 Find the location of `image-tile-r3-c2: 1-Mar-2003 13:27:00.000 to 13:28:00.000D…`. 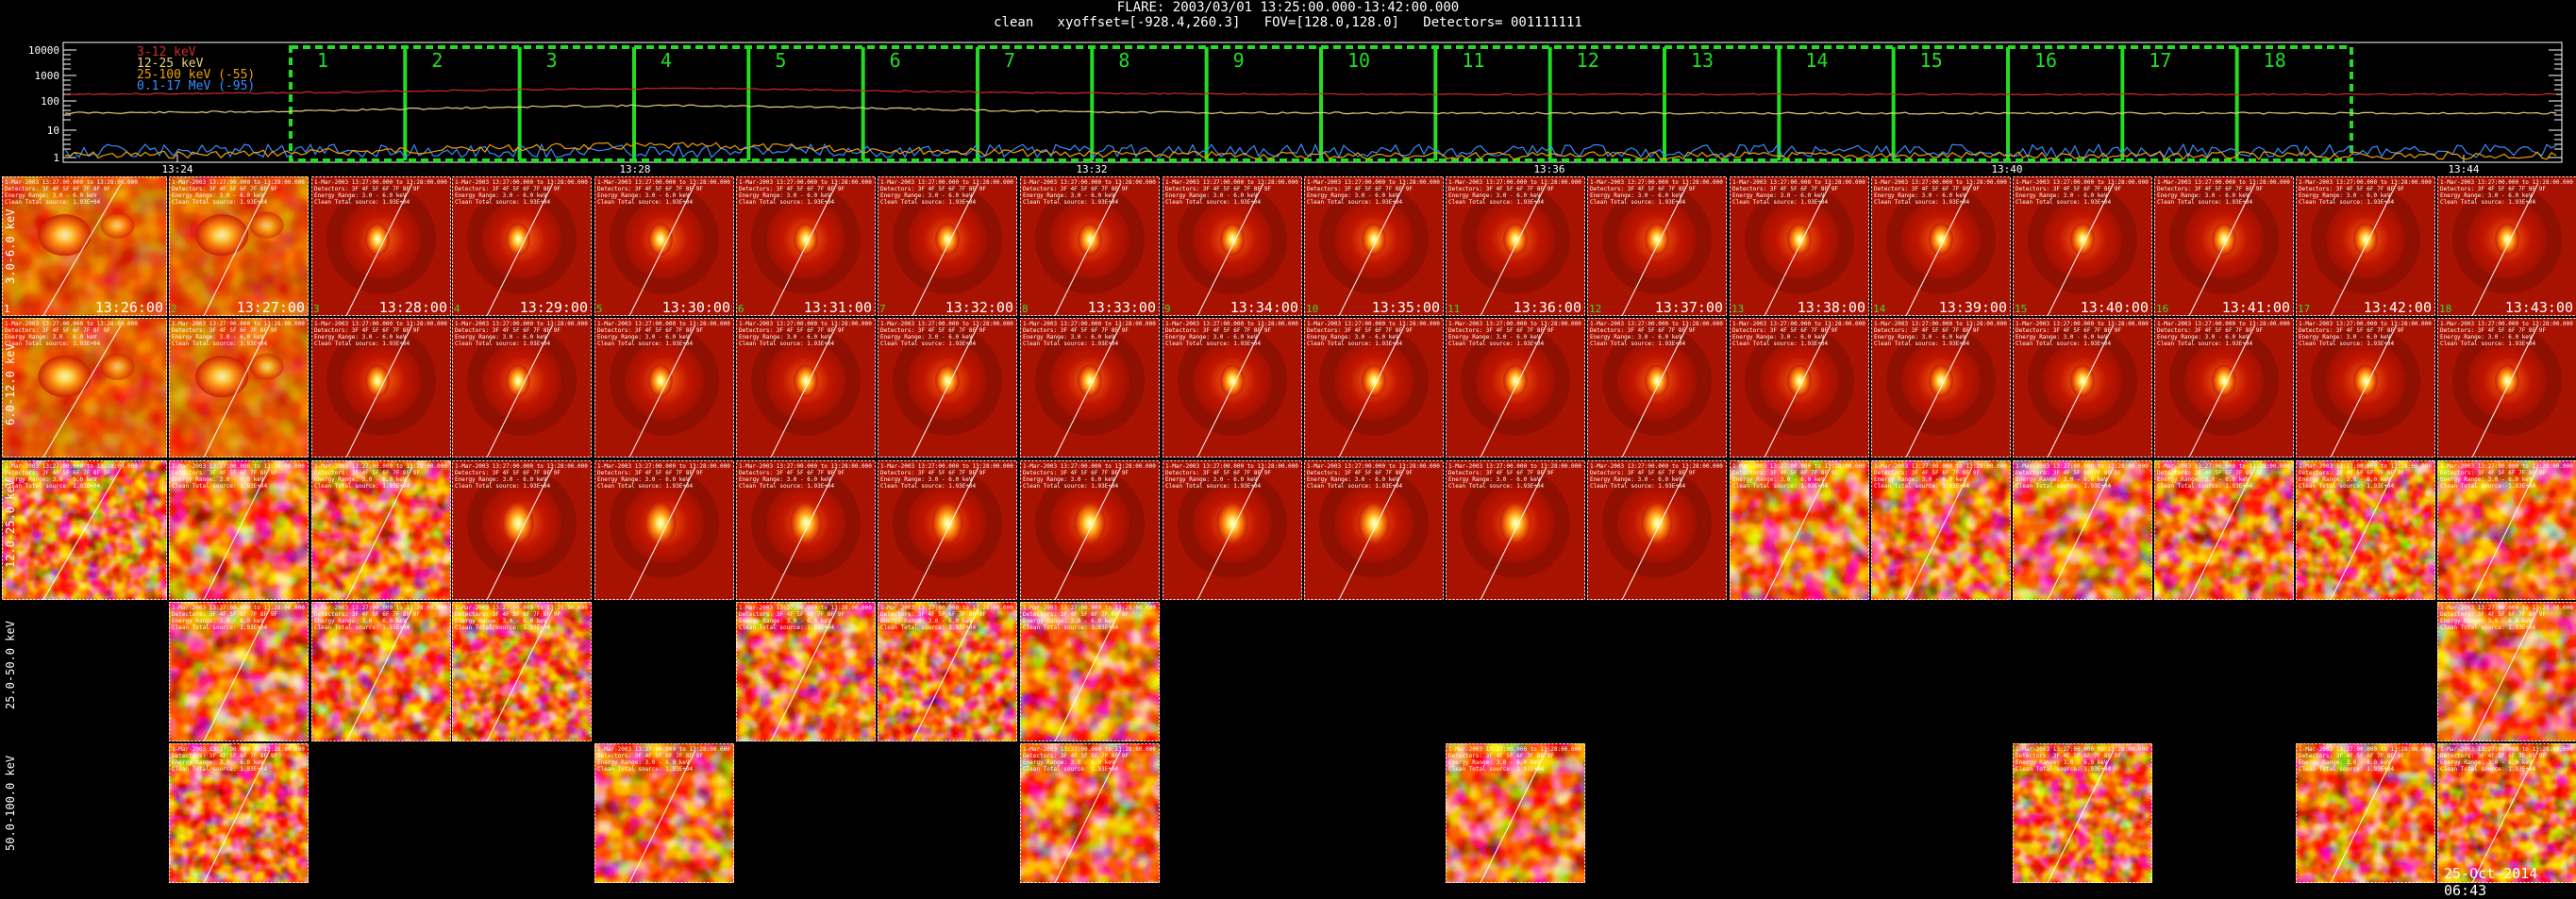

image-tile-r3-c2: 1-Mar-2003 13:27:00.000 to 13:28:00.000D… is located at coordinates (239, 530).